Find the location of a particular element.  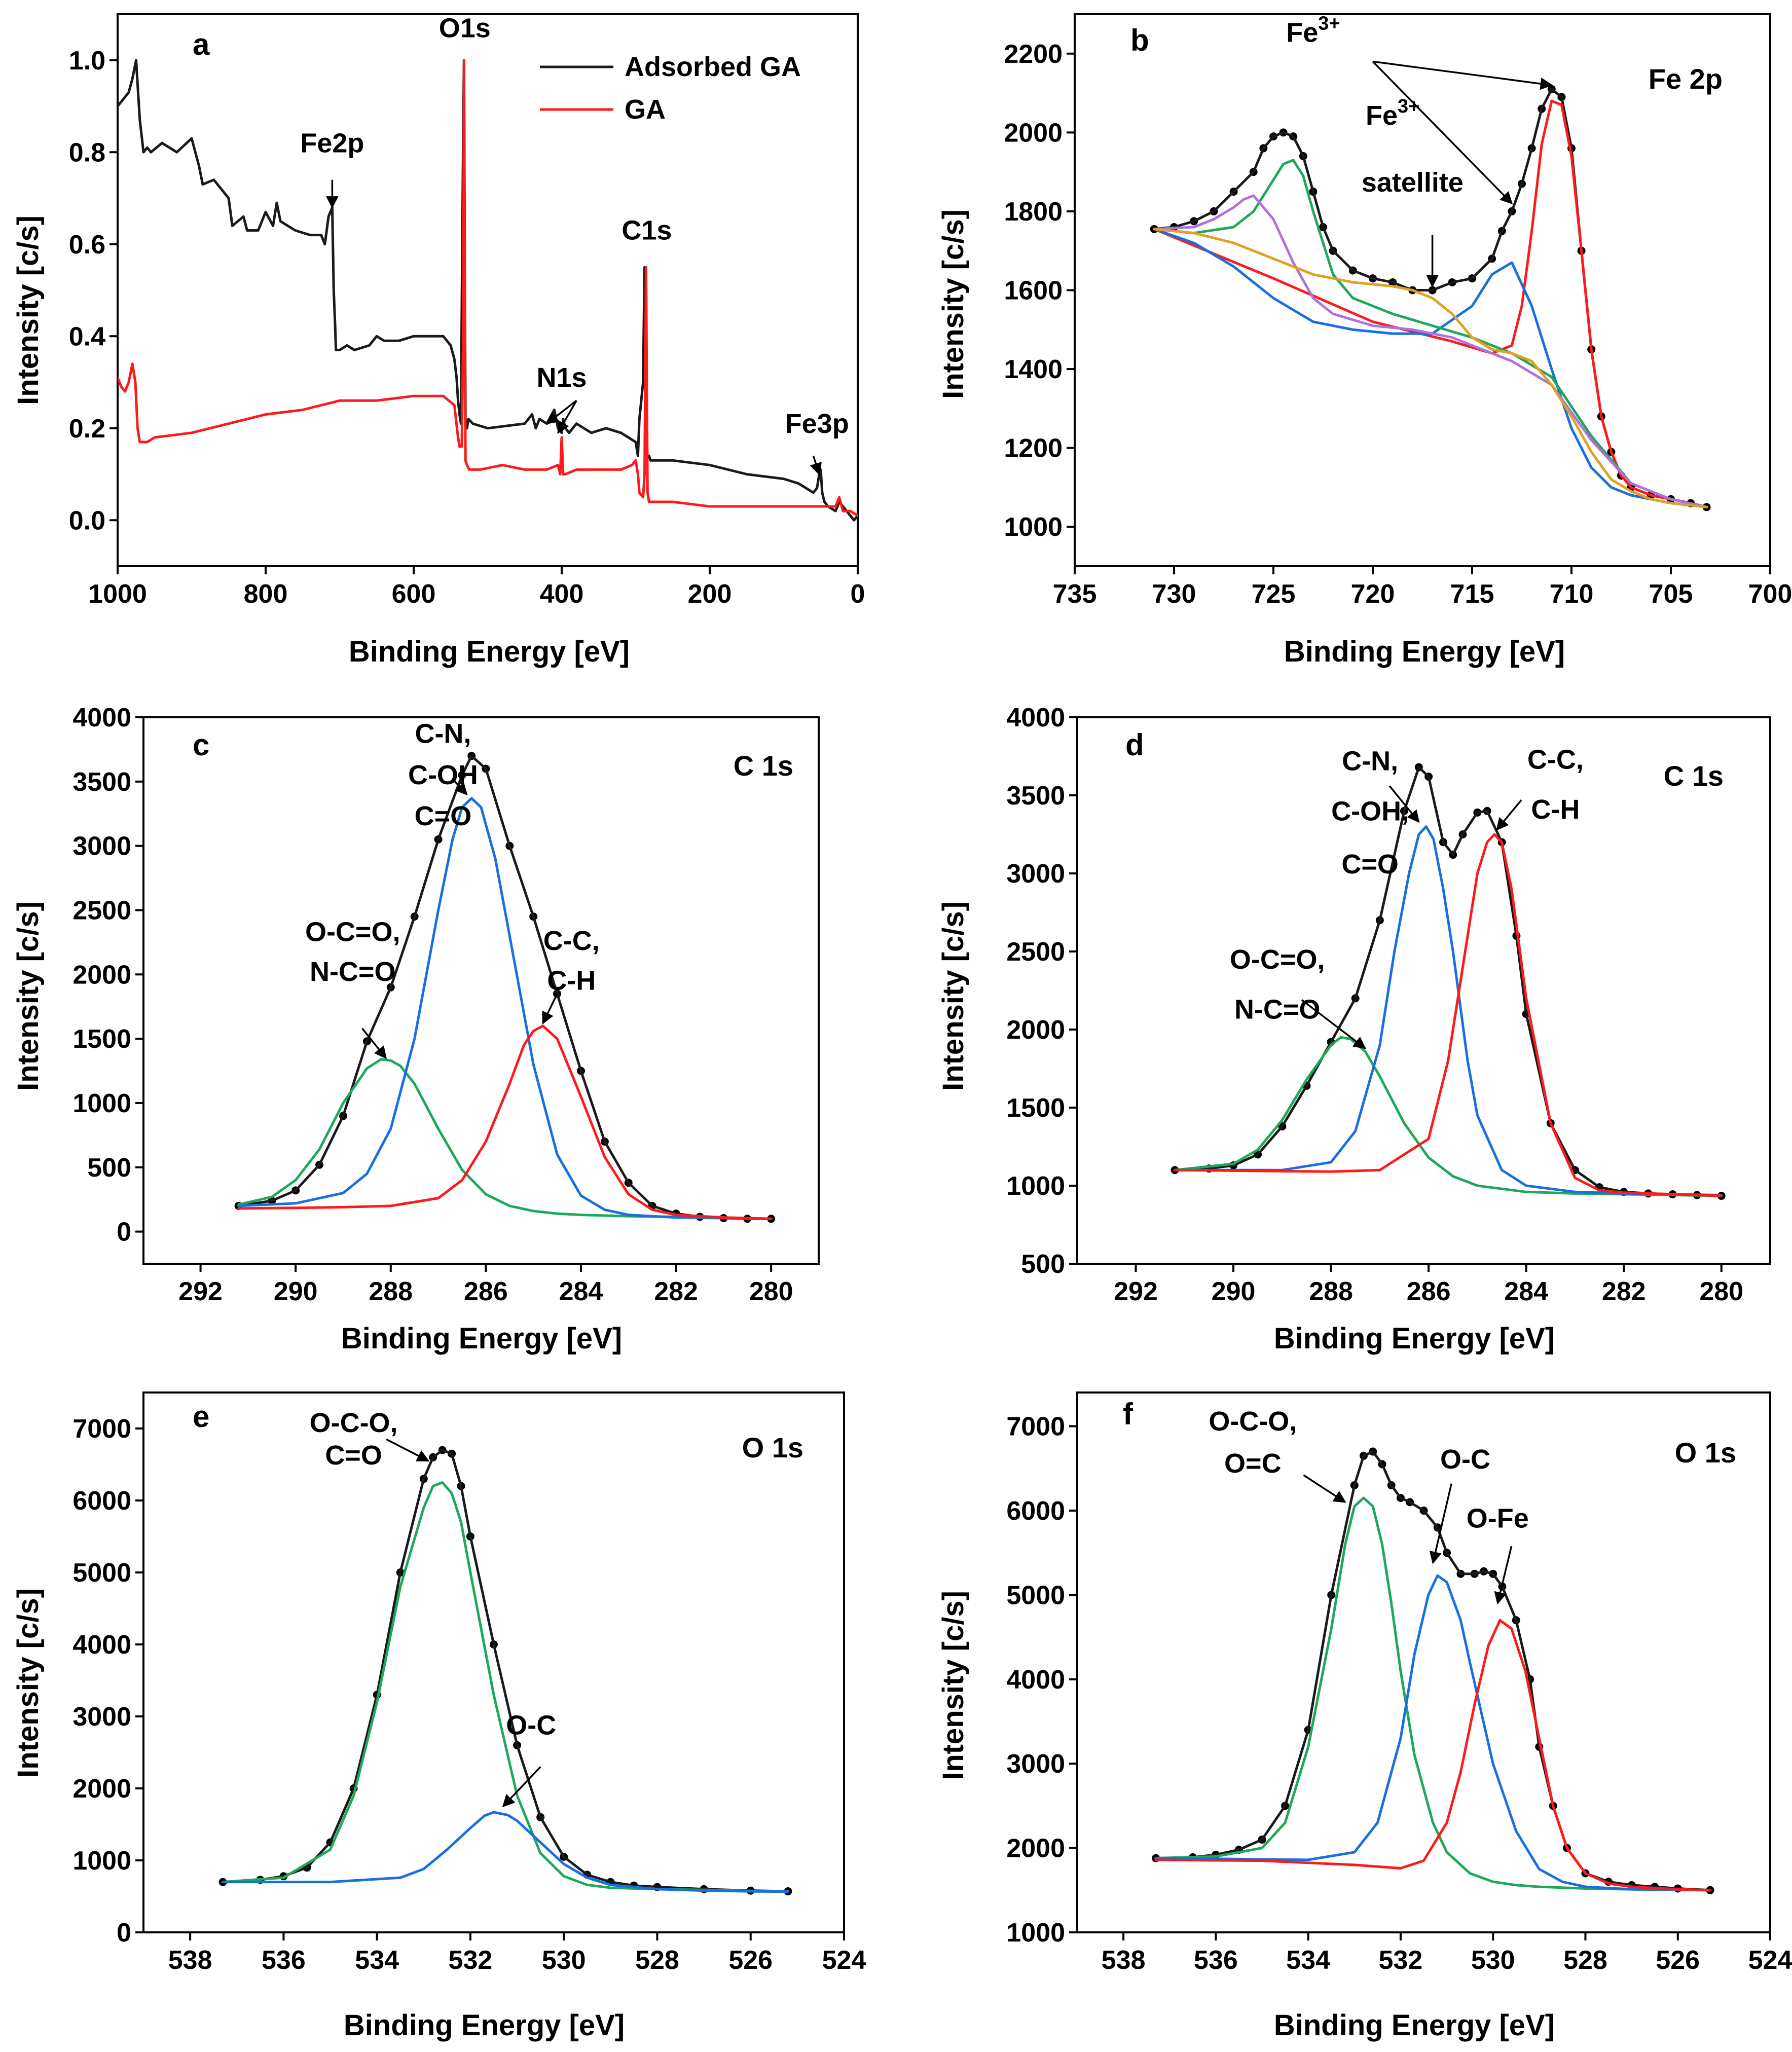

panel-b-data-area is located at coordinates (1430, 298).